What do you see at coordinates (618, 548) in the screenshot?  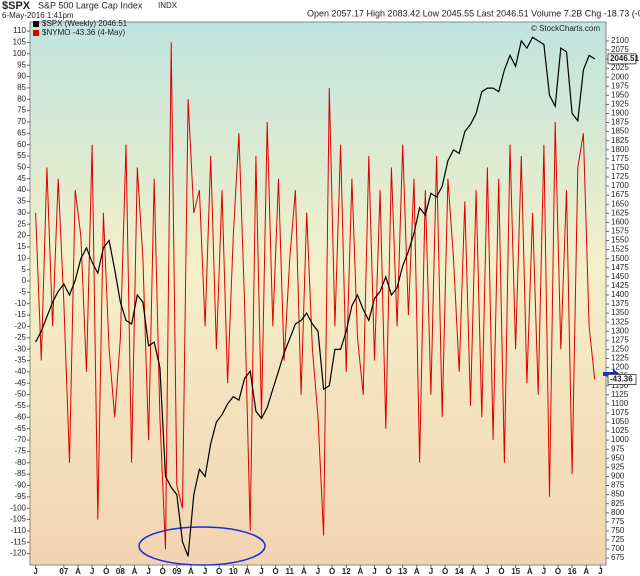 I see `y2-tick-label: 700` at bounding box center [618, 548].